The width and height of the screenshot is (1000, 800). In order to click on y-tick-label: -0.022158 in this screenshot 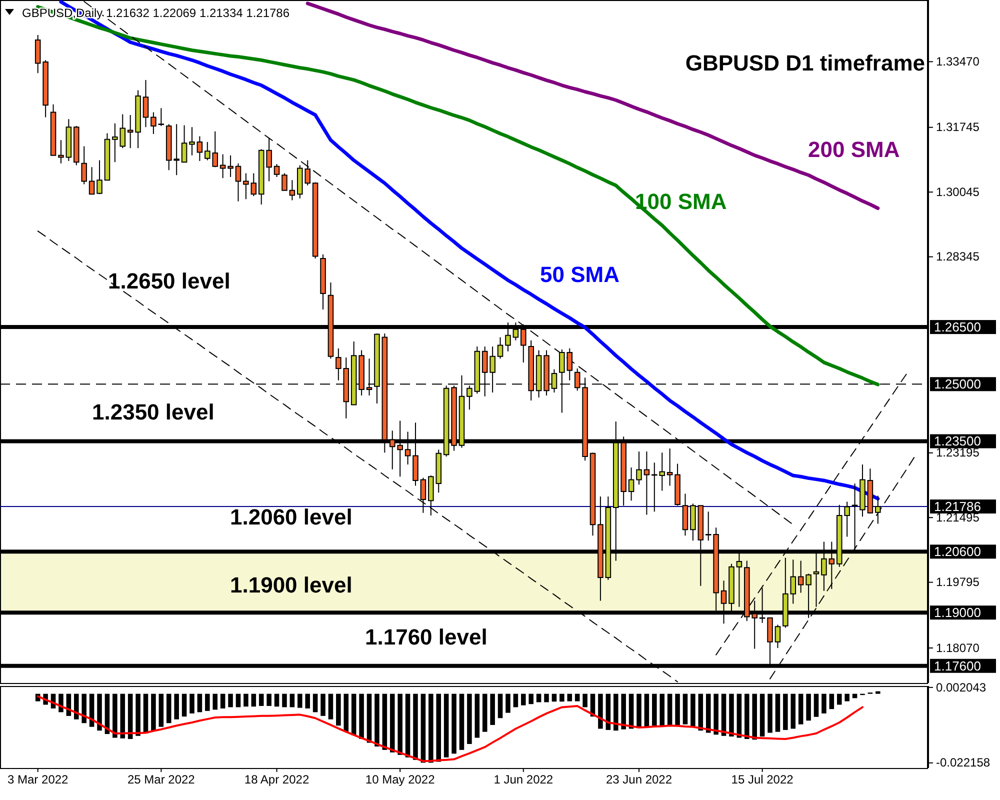, I will do `click(963, 763)`.